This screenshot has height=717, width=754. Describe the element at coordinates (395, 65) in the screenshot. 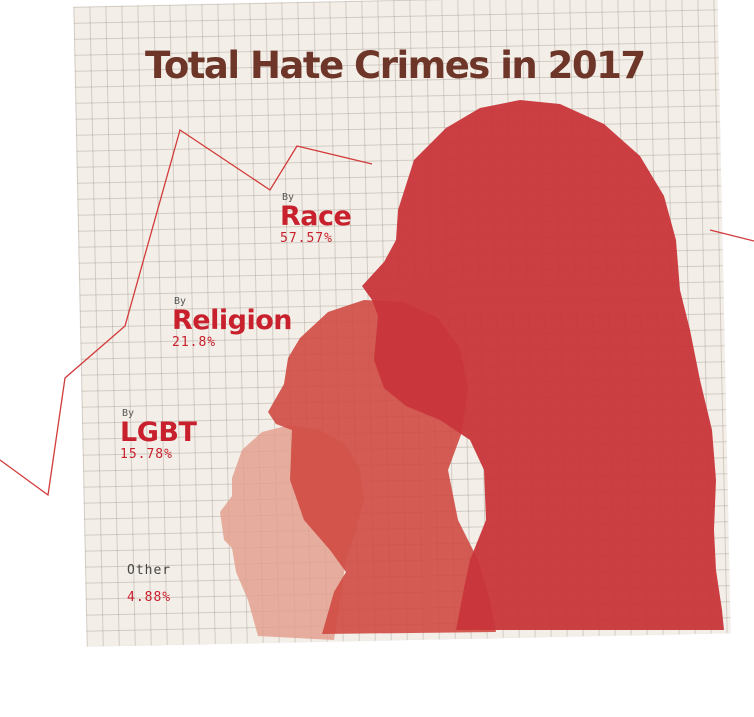

I see `chart-title: Total Hate Crimes in 2017` at that location.